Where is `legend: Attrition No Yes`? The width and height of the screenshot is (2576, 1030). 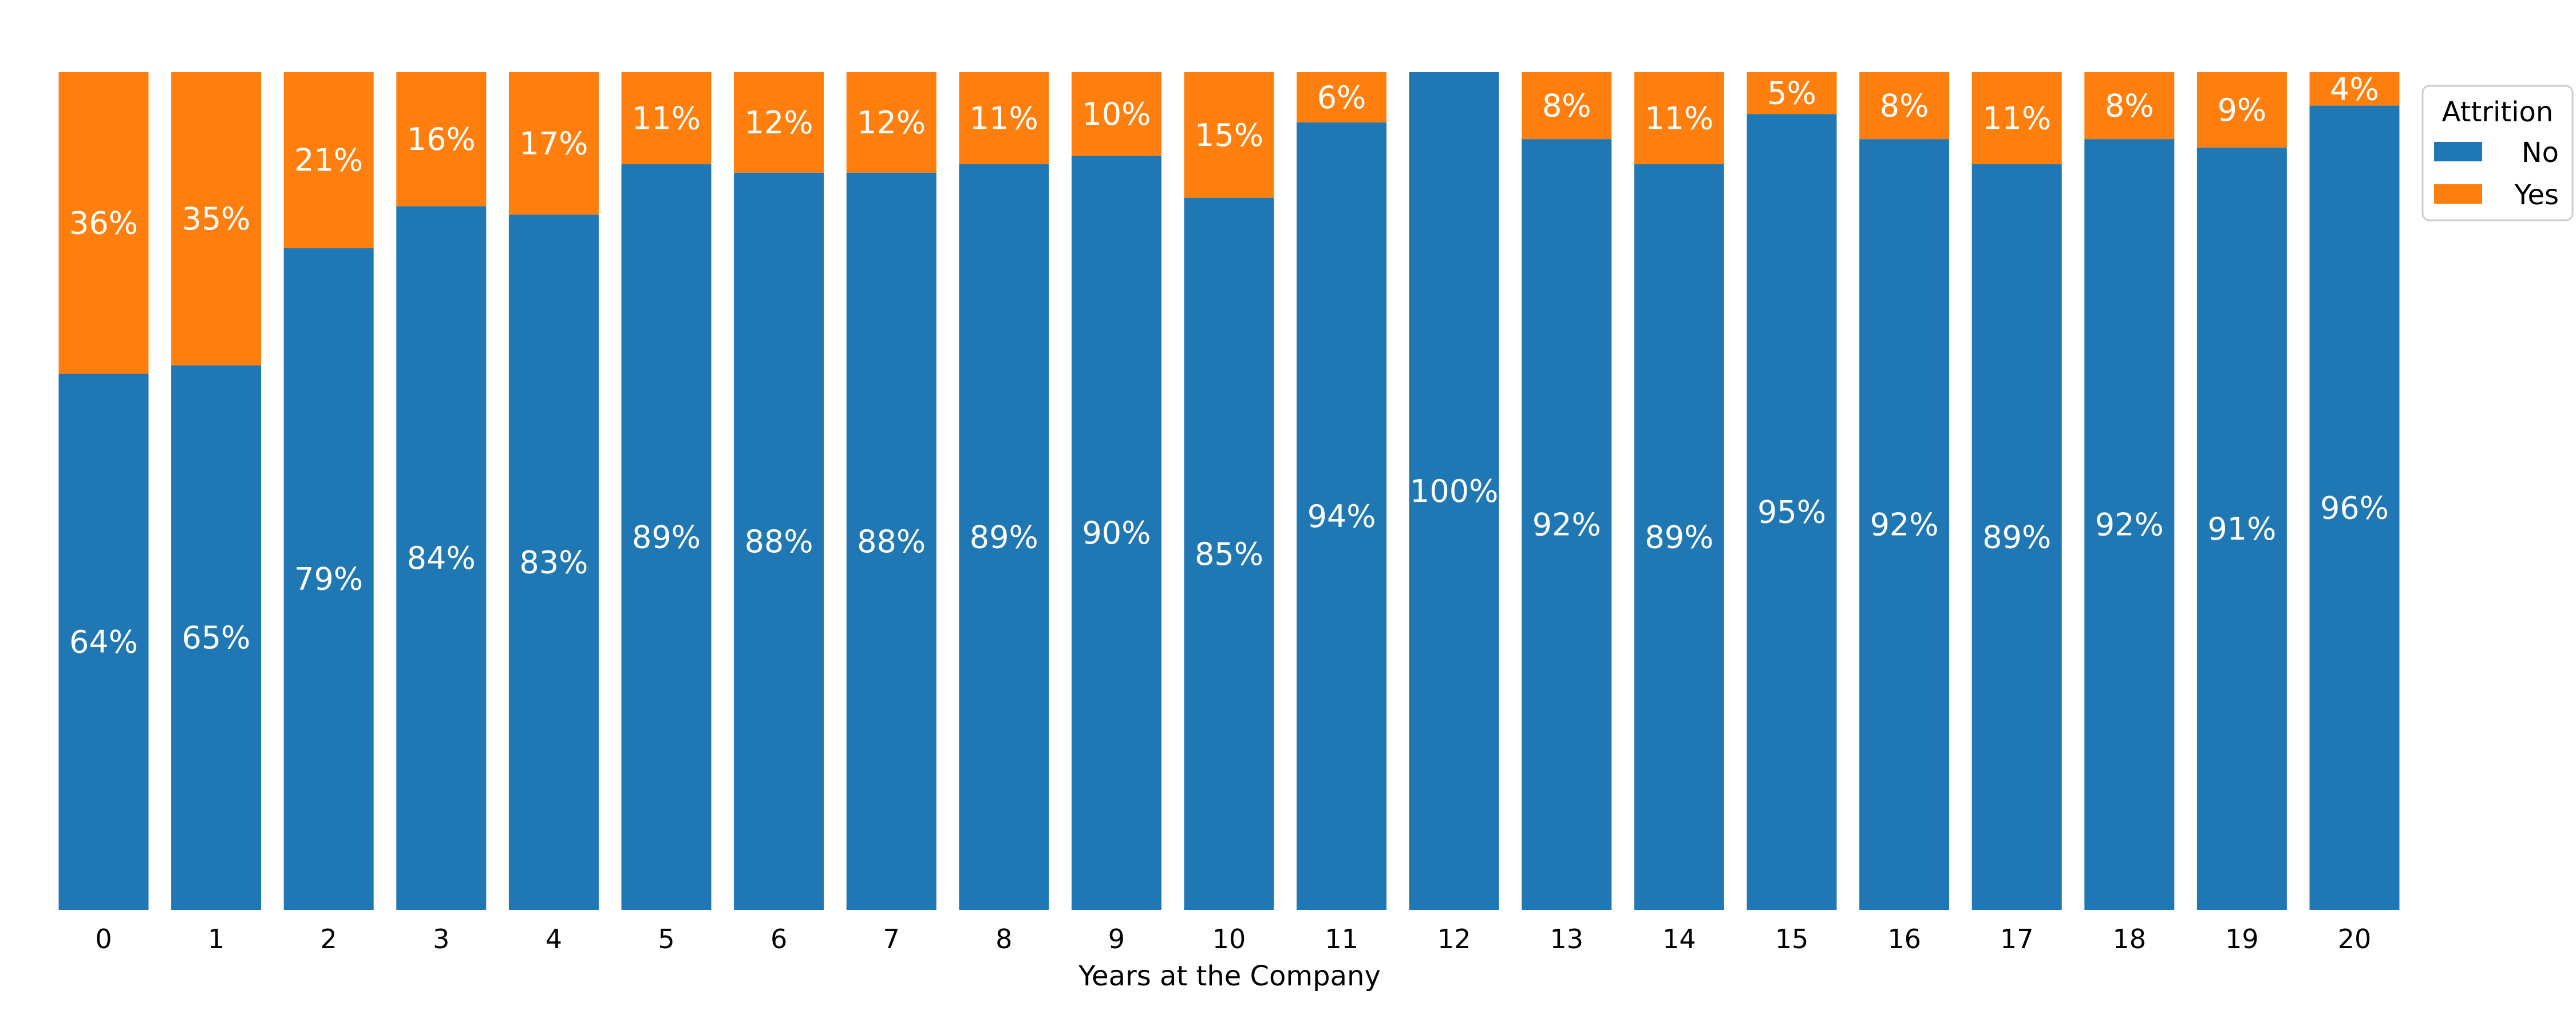 legend: Attrition No Yes is located at coordinates (2497, 153).